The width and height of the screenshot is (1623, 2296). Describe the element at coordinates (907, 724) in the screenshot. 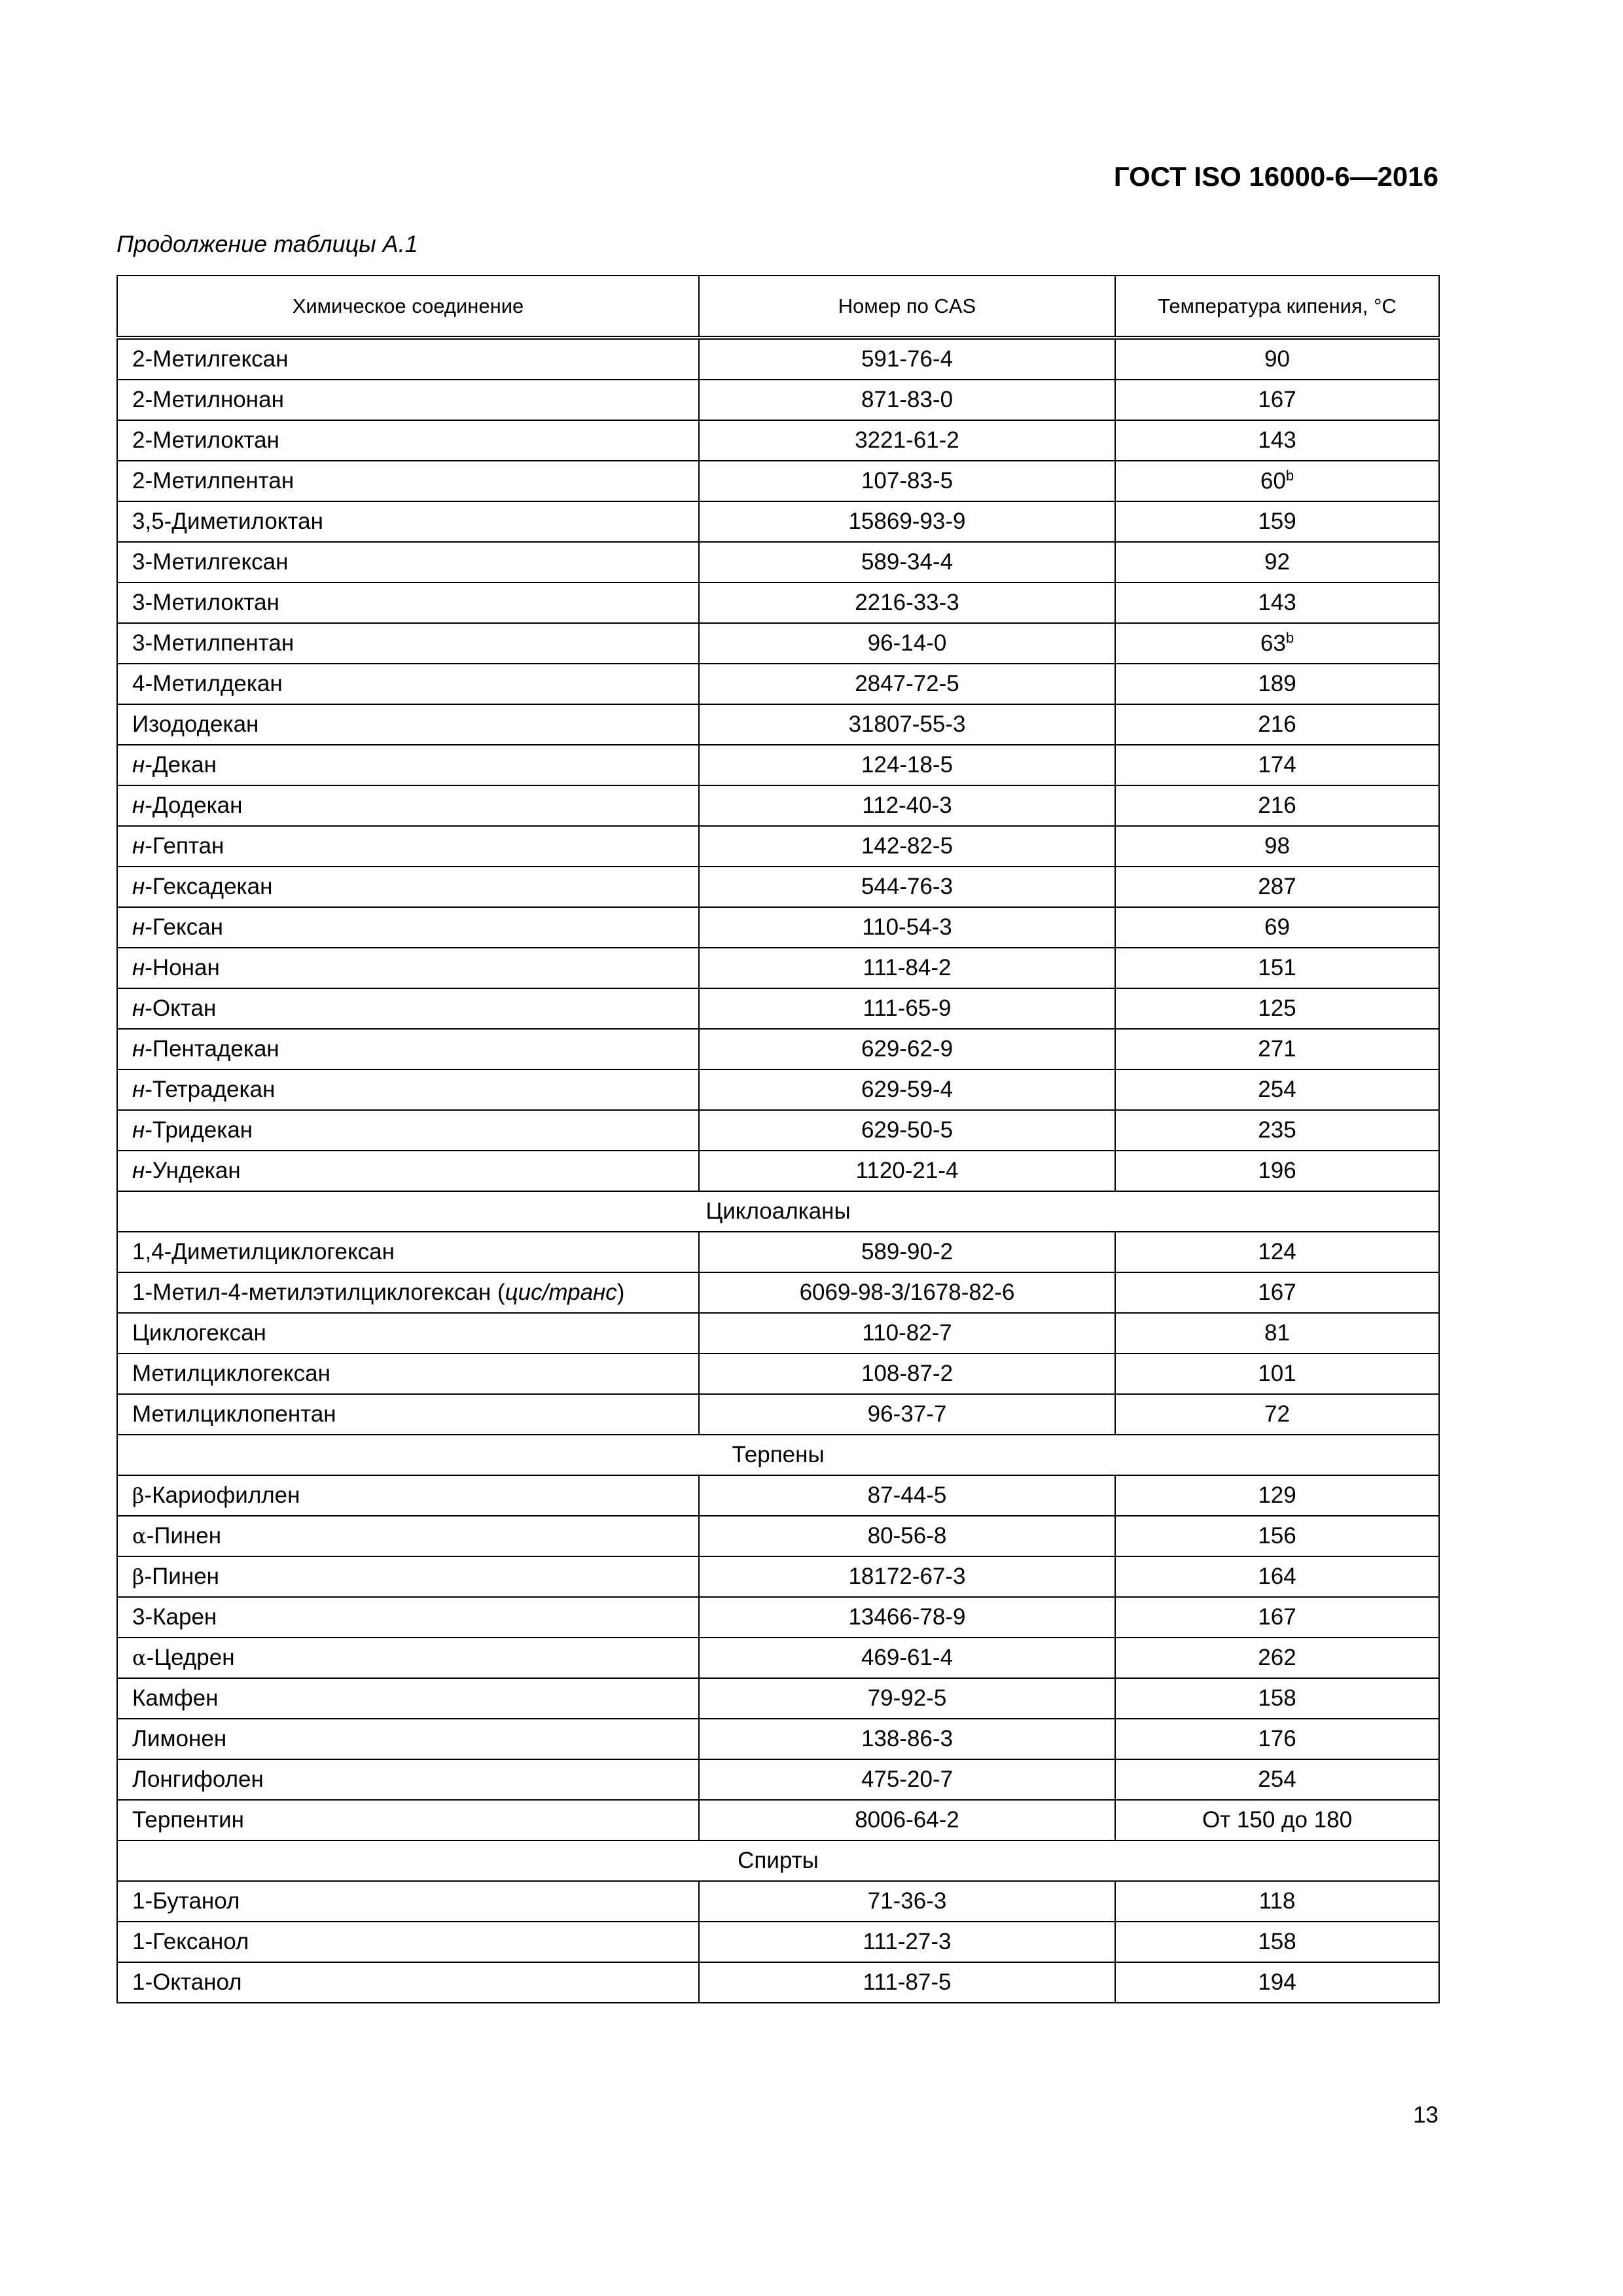

I see `cas-cell: 31807-55-3` at that location.